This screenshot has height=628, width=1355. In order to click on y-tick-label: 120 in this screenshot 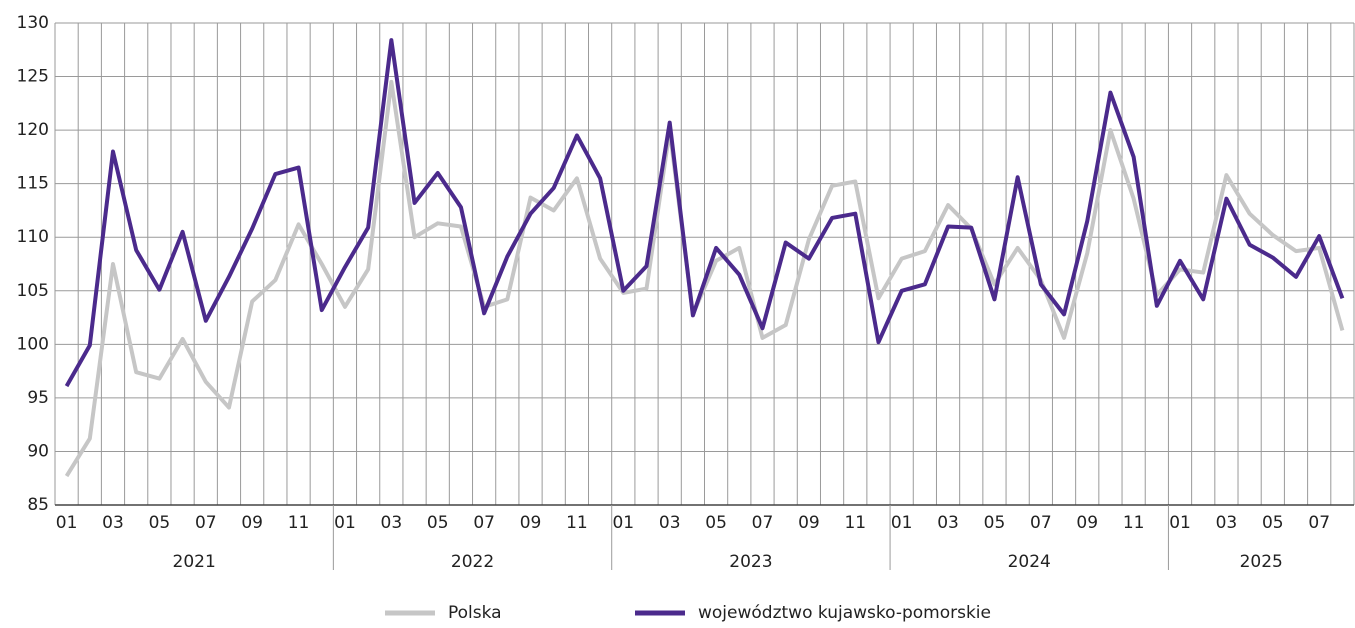, I will do `click(33, 130)`.